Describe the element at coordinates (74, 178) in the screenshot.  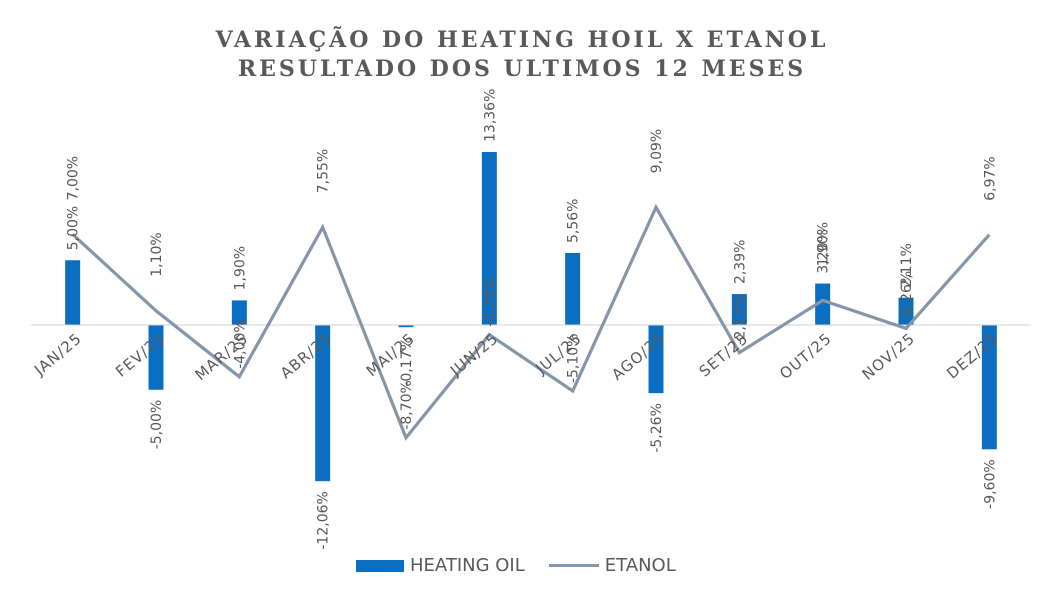
I see `data-label-etanol: 7,00%` at that location.